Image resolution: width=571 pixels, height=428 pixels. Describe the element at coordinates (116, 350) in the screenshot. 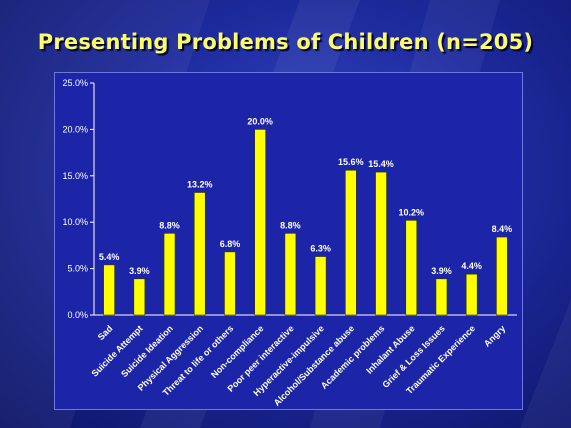

I see `x-tick-label: Suicide Attempt` at that location.